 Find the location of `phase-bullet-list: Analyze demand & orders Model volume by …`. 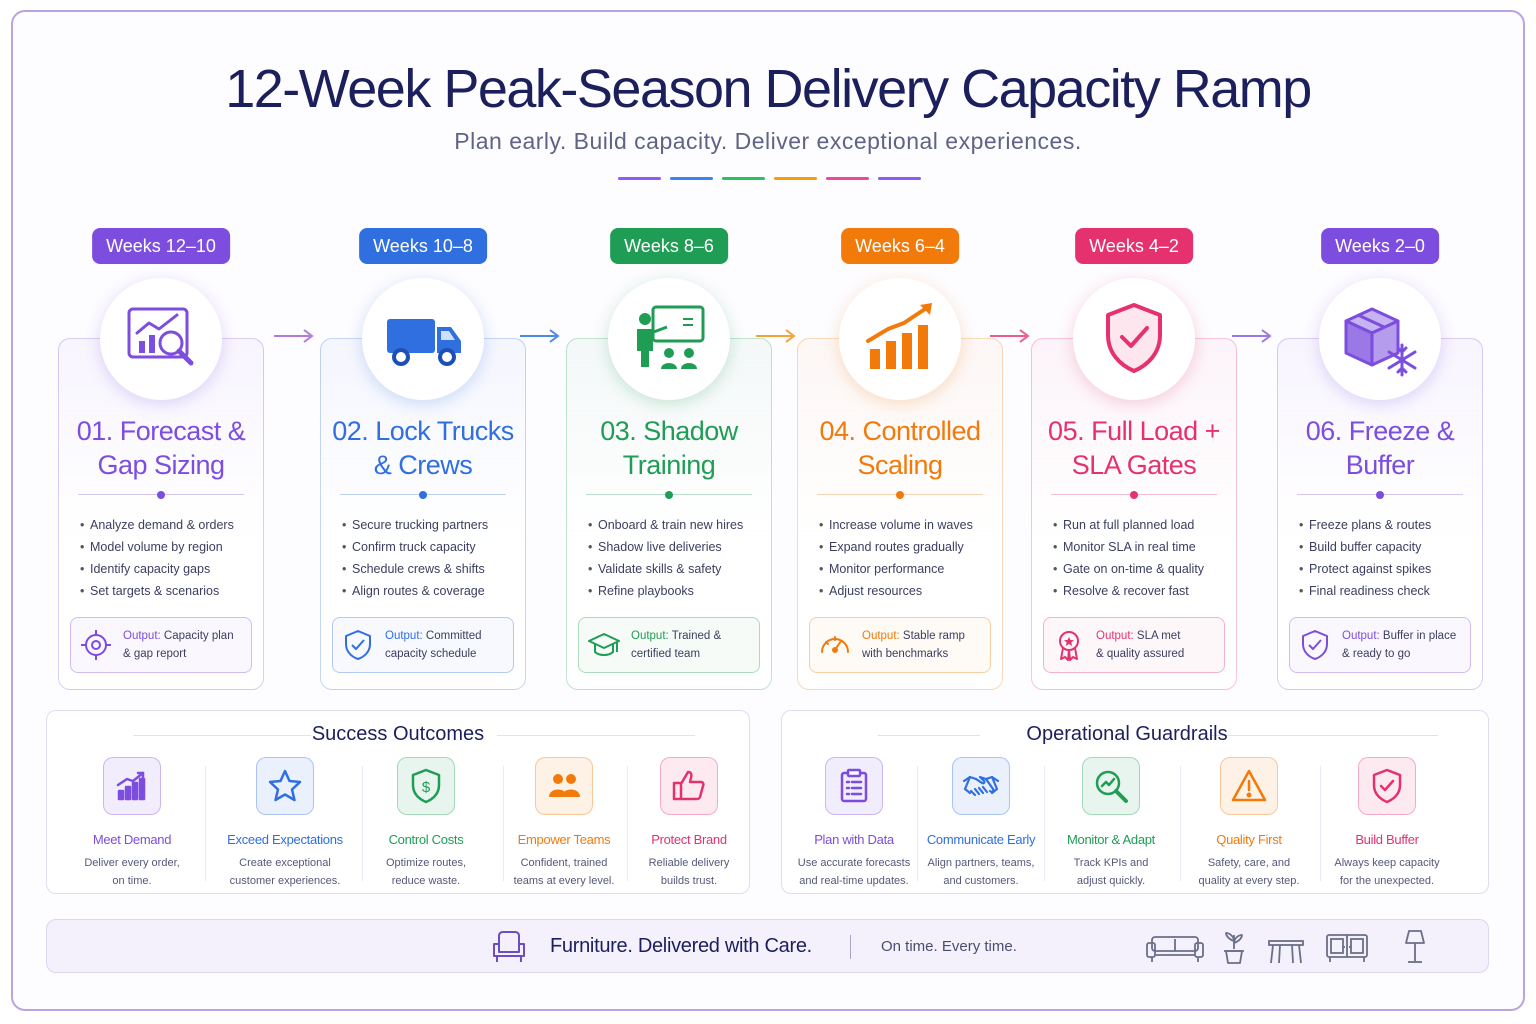

phase-bullet-list: Analyze demand & orders Model volume by … is located at coordinates (168, 558).